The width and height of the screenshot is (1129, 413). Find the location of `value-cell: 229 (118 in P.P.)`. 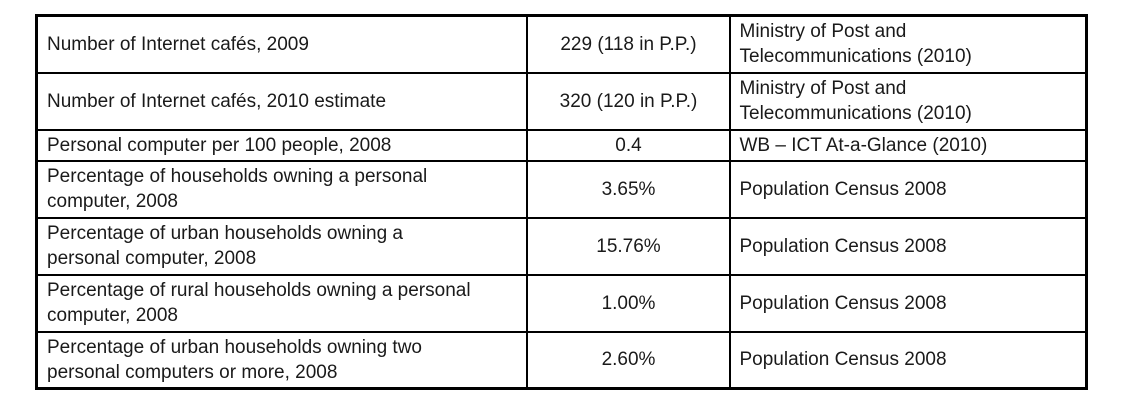

value-cell: 229 (118 in P.P.) is located at coordinates (628, 44).